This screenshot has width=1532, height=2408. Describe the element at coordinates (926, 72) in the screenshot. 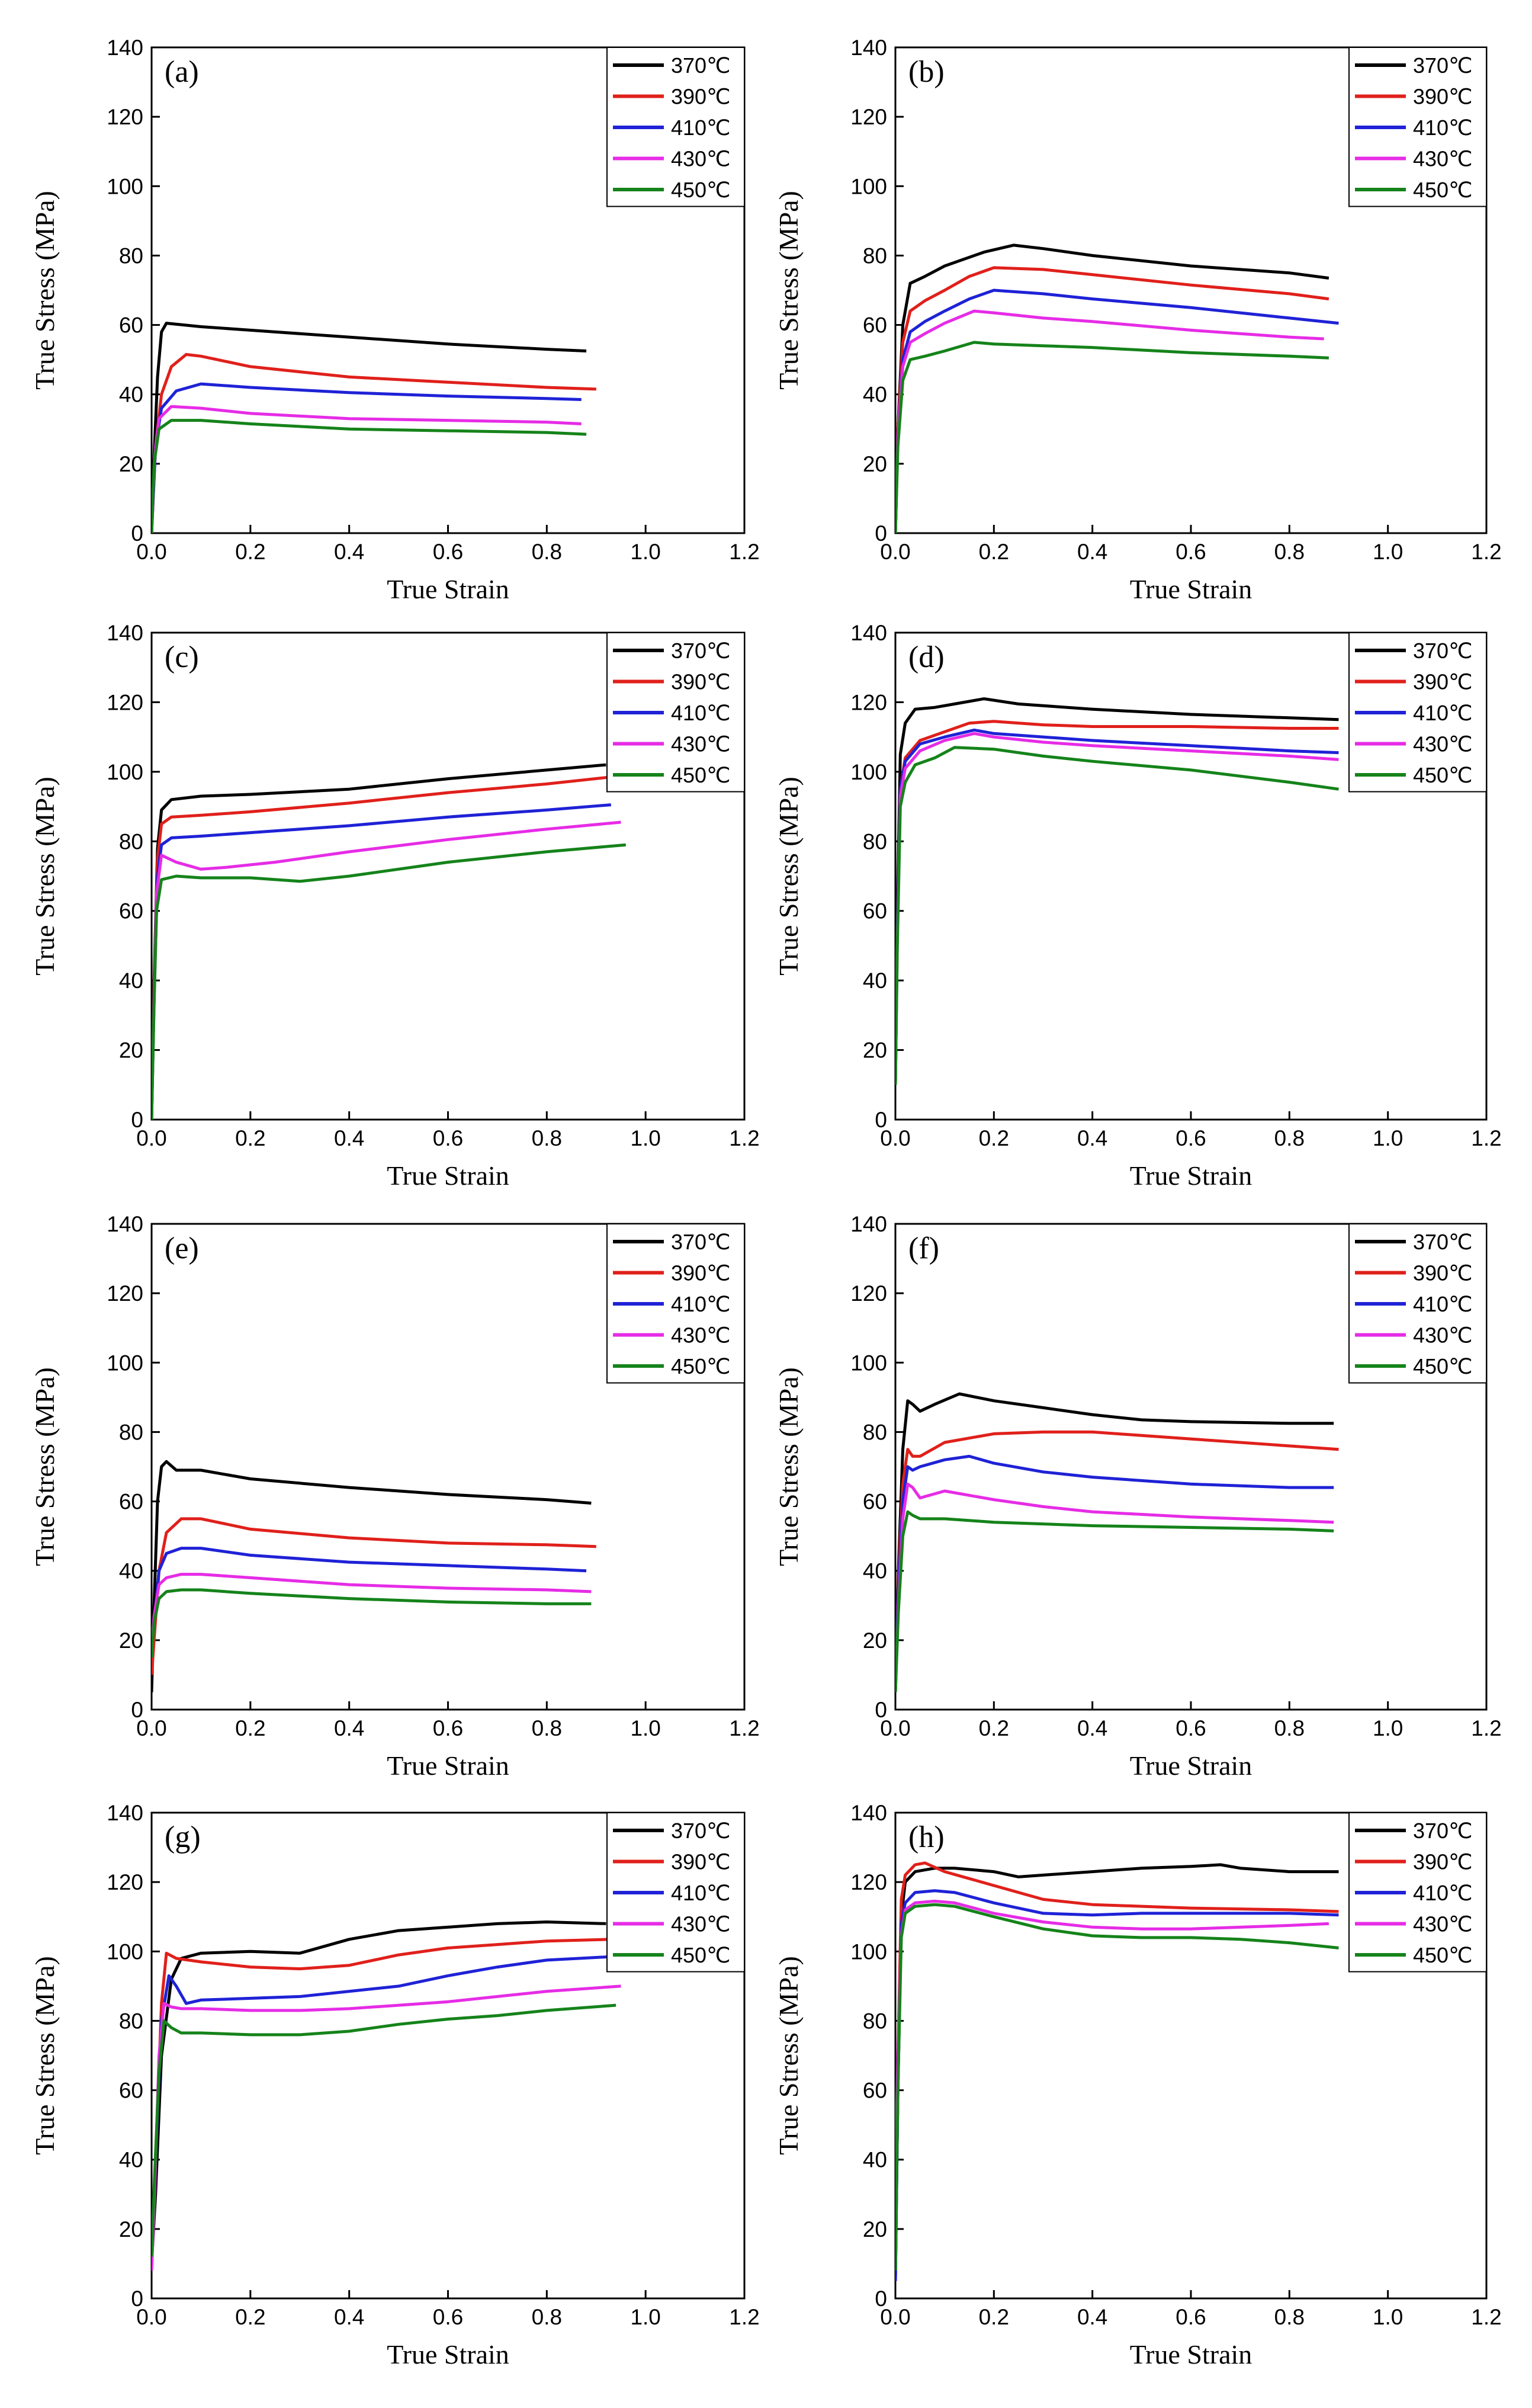

I see `panel-label: (b)` at that location.